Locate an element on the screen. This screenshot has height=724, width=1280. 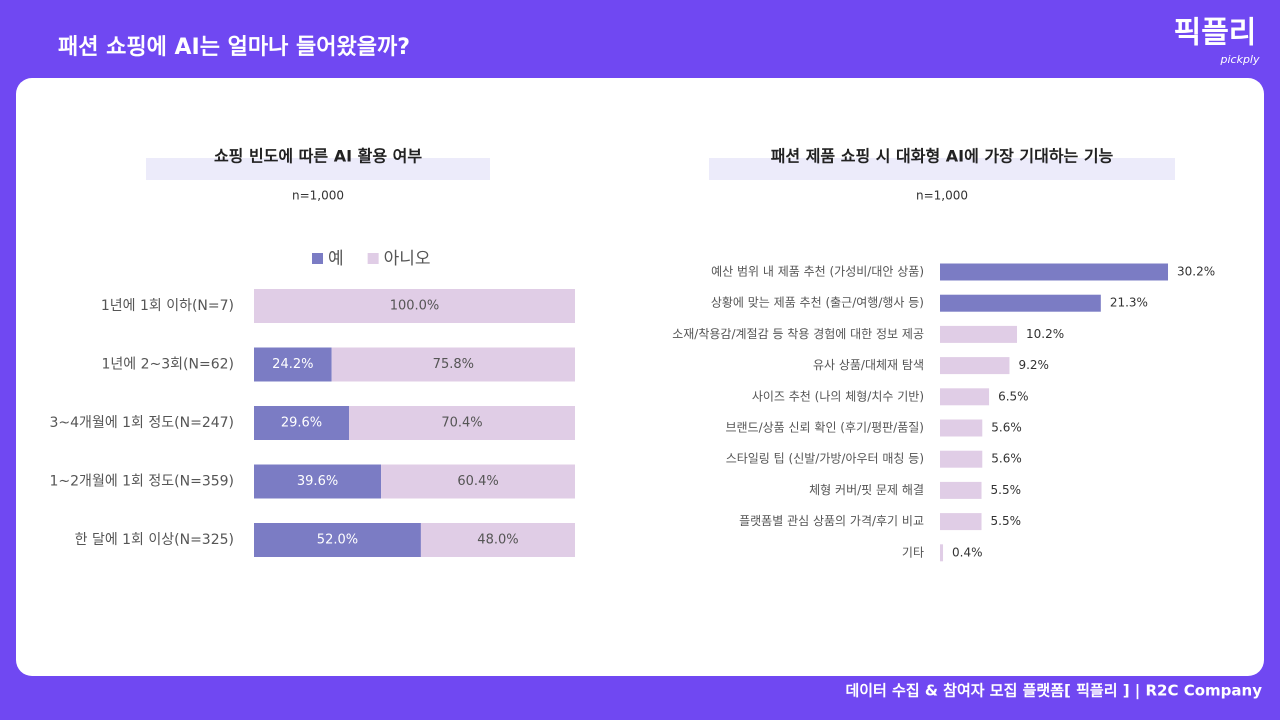
value-label: 6.5% is located at coordinates (1013, 396).